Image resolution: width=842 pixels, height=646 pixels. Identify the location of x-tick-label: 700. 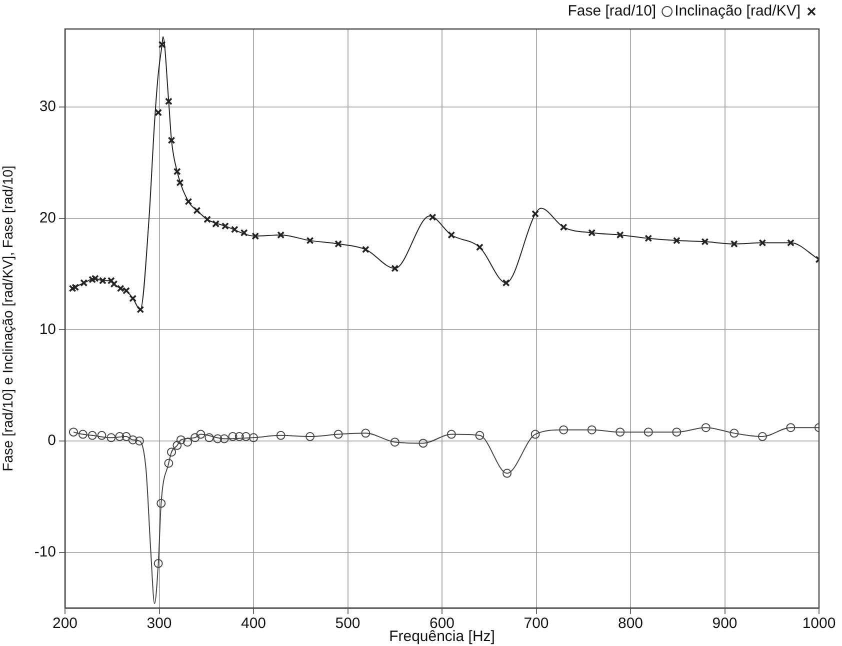
(536, 623).